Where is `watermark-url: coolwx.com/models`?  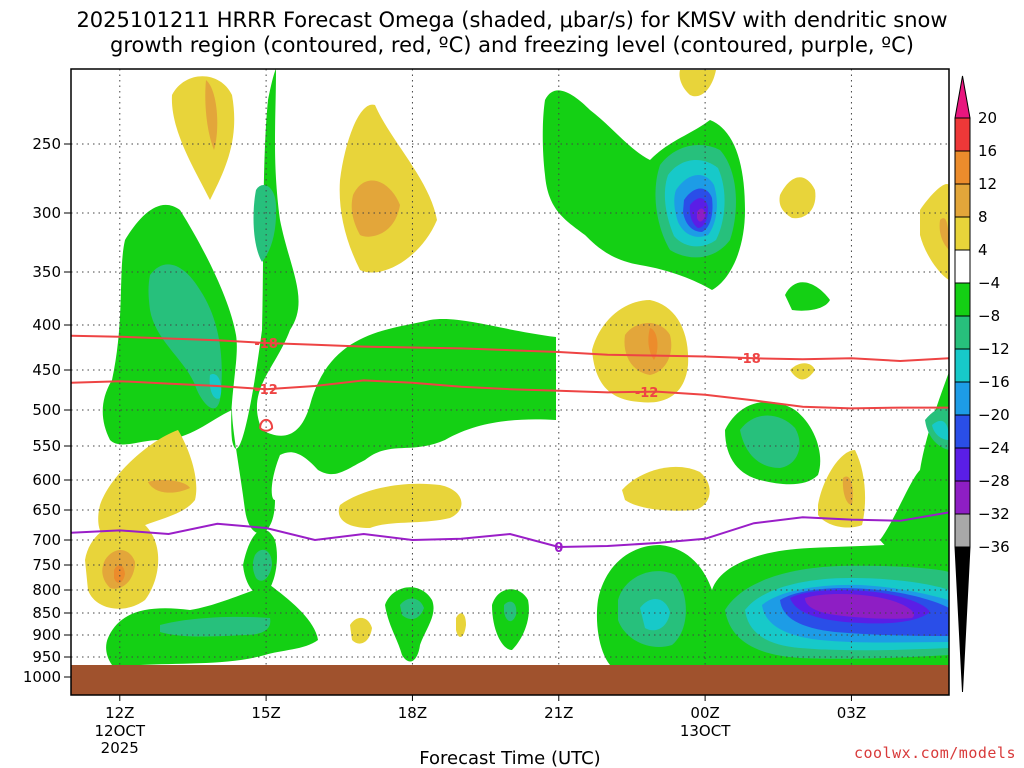 watermark-url: coolwx.com/models is located at coordinates (934, 753).